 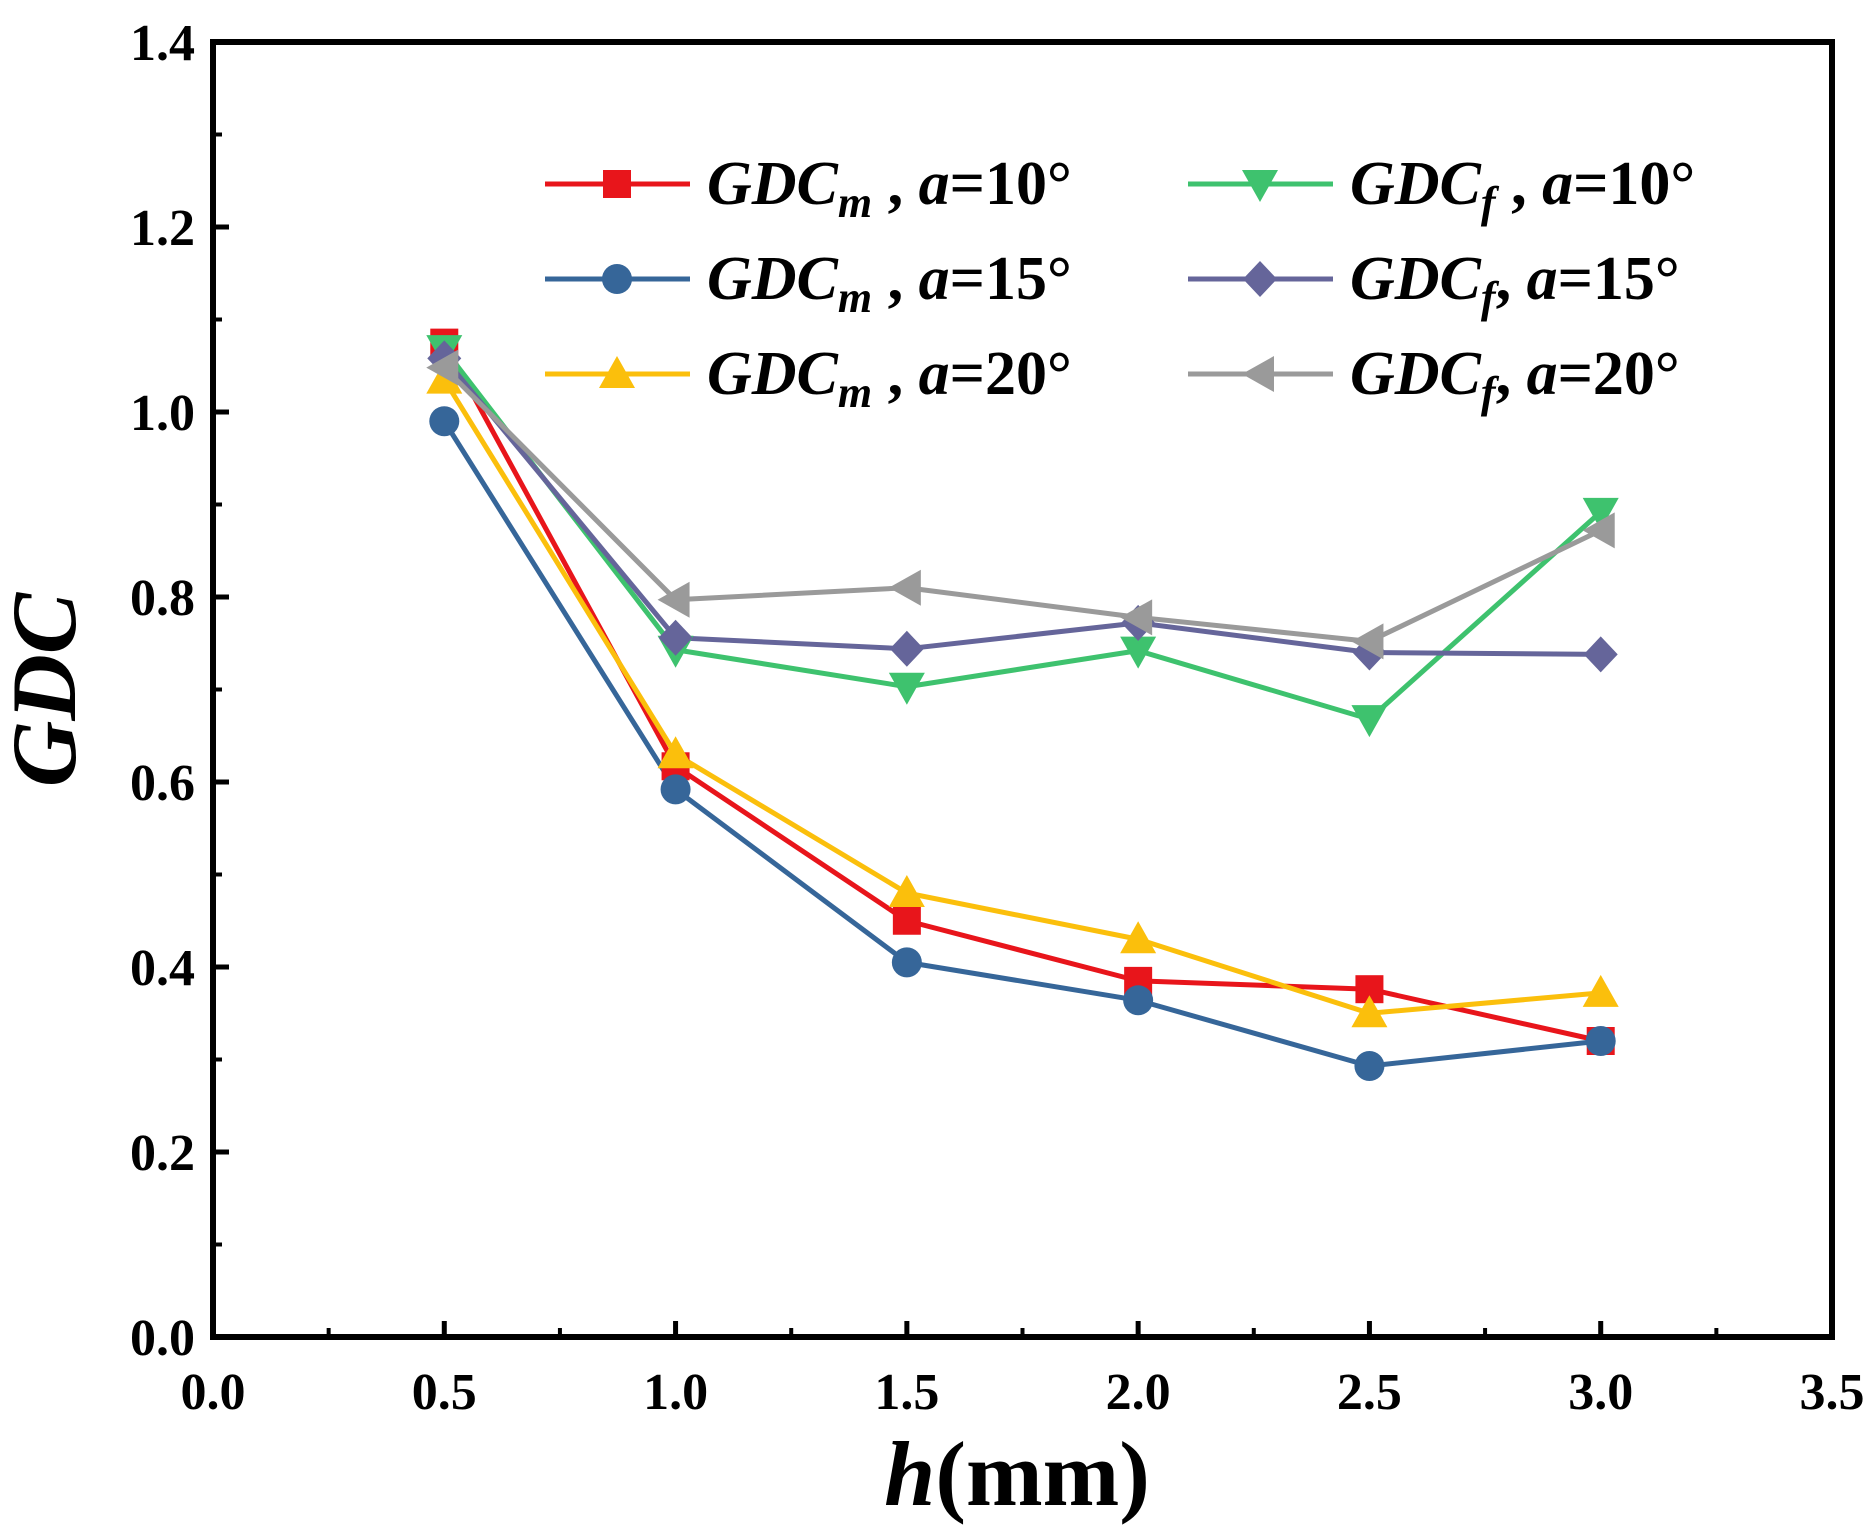 What do you see at coordinates (162, 413) in the screenshot?
I see `y-tick-label: 1.0` at bounding box center [162, 413].